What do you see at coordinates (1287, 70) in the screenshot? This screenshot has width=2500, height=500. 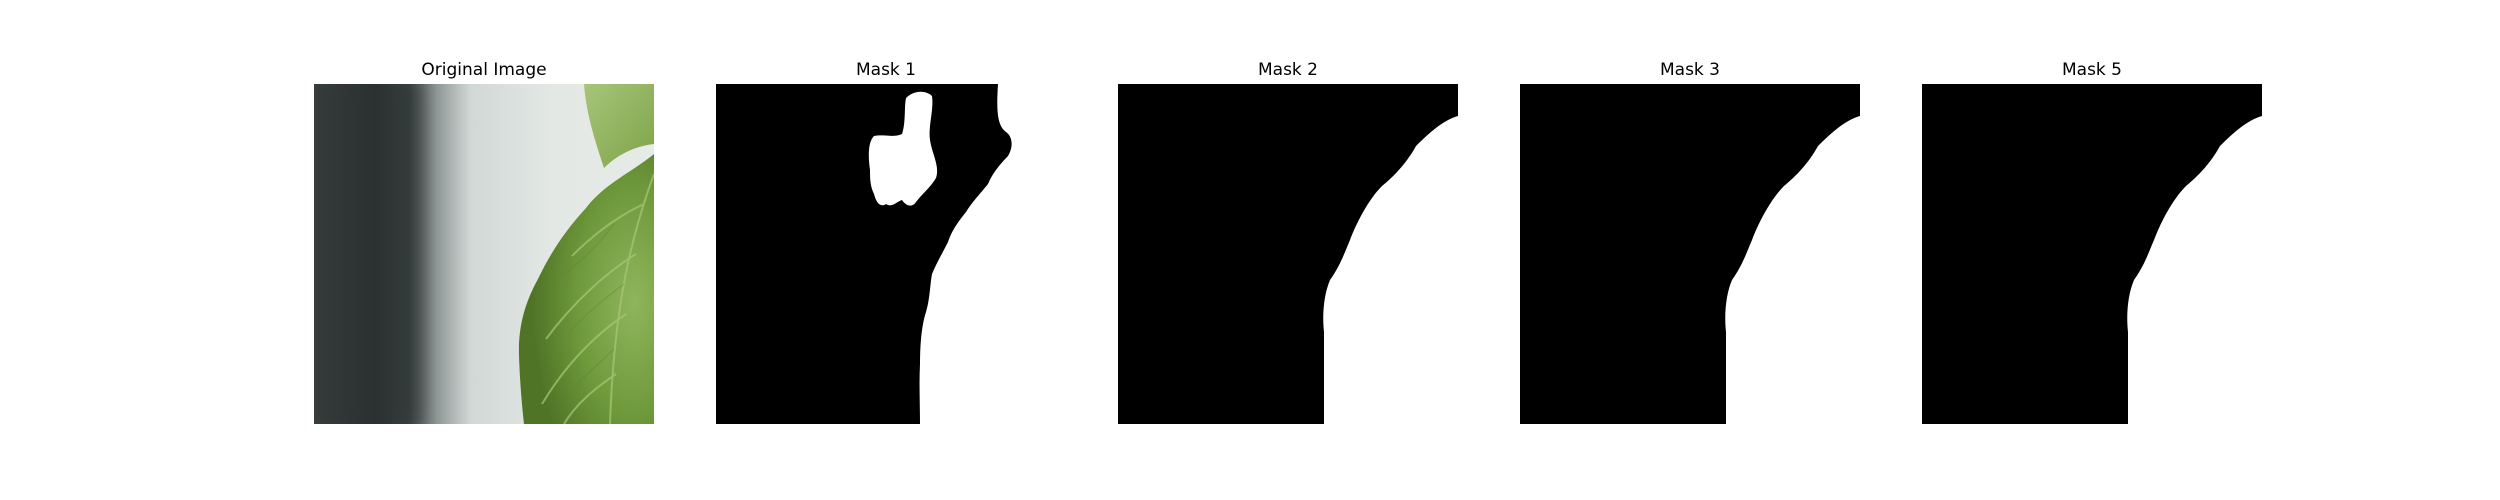 I see `panel-title: Mask 2` at bounding box center [1287, 70].